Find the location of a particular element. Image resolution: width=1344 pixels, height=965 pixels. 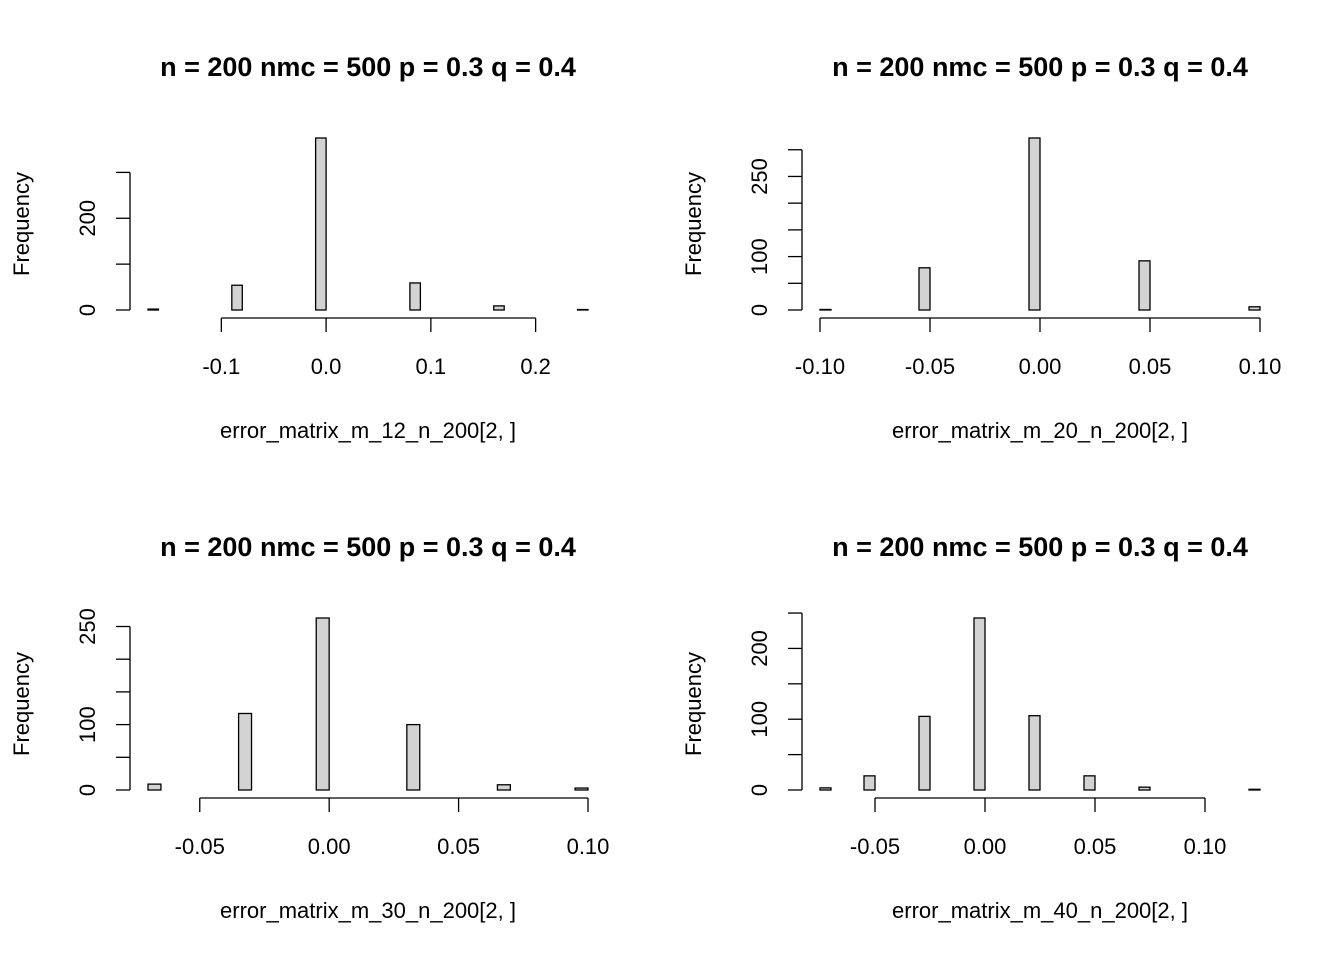

x-tick-label: 0.0 is located at coordinates (326, 366).